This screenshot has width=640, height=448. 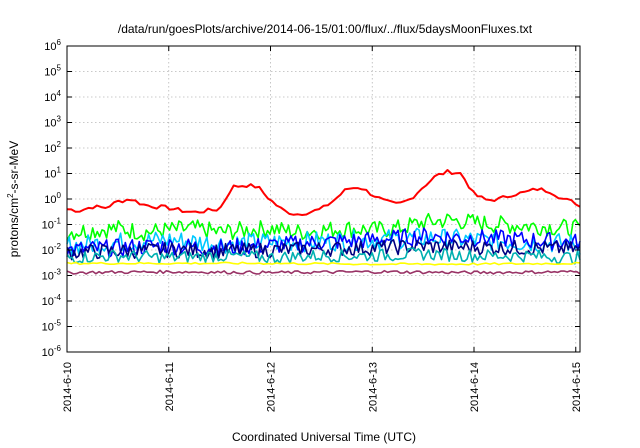 I want to click on x-tick-label: 2014-6-11, so click(x=170, y=386).